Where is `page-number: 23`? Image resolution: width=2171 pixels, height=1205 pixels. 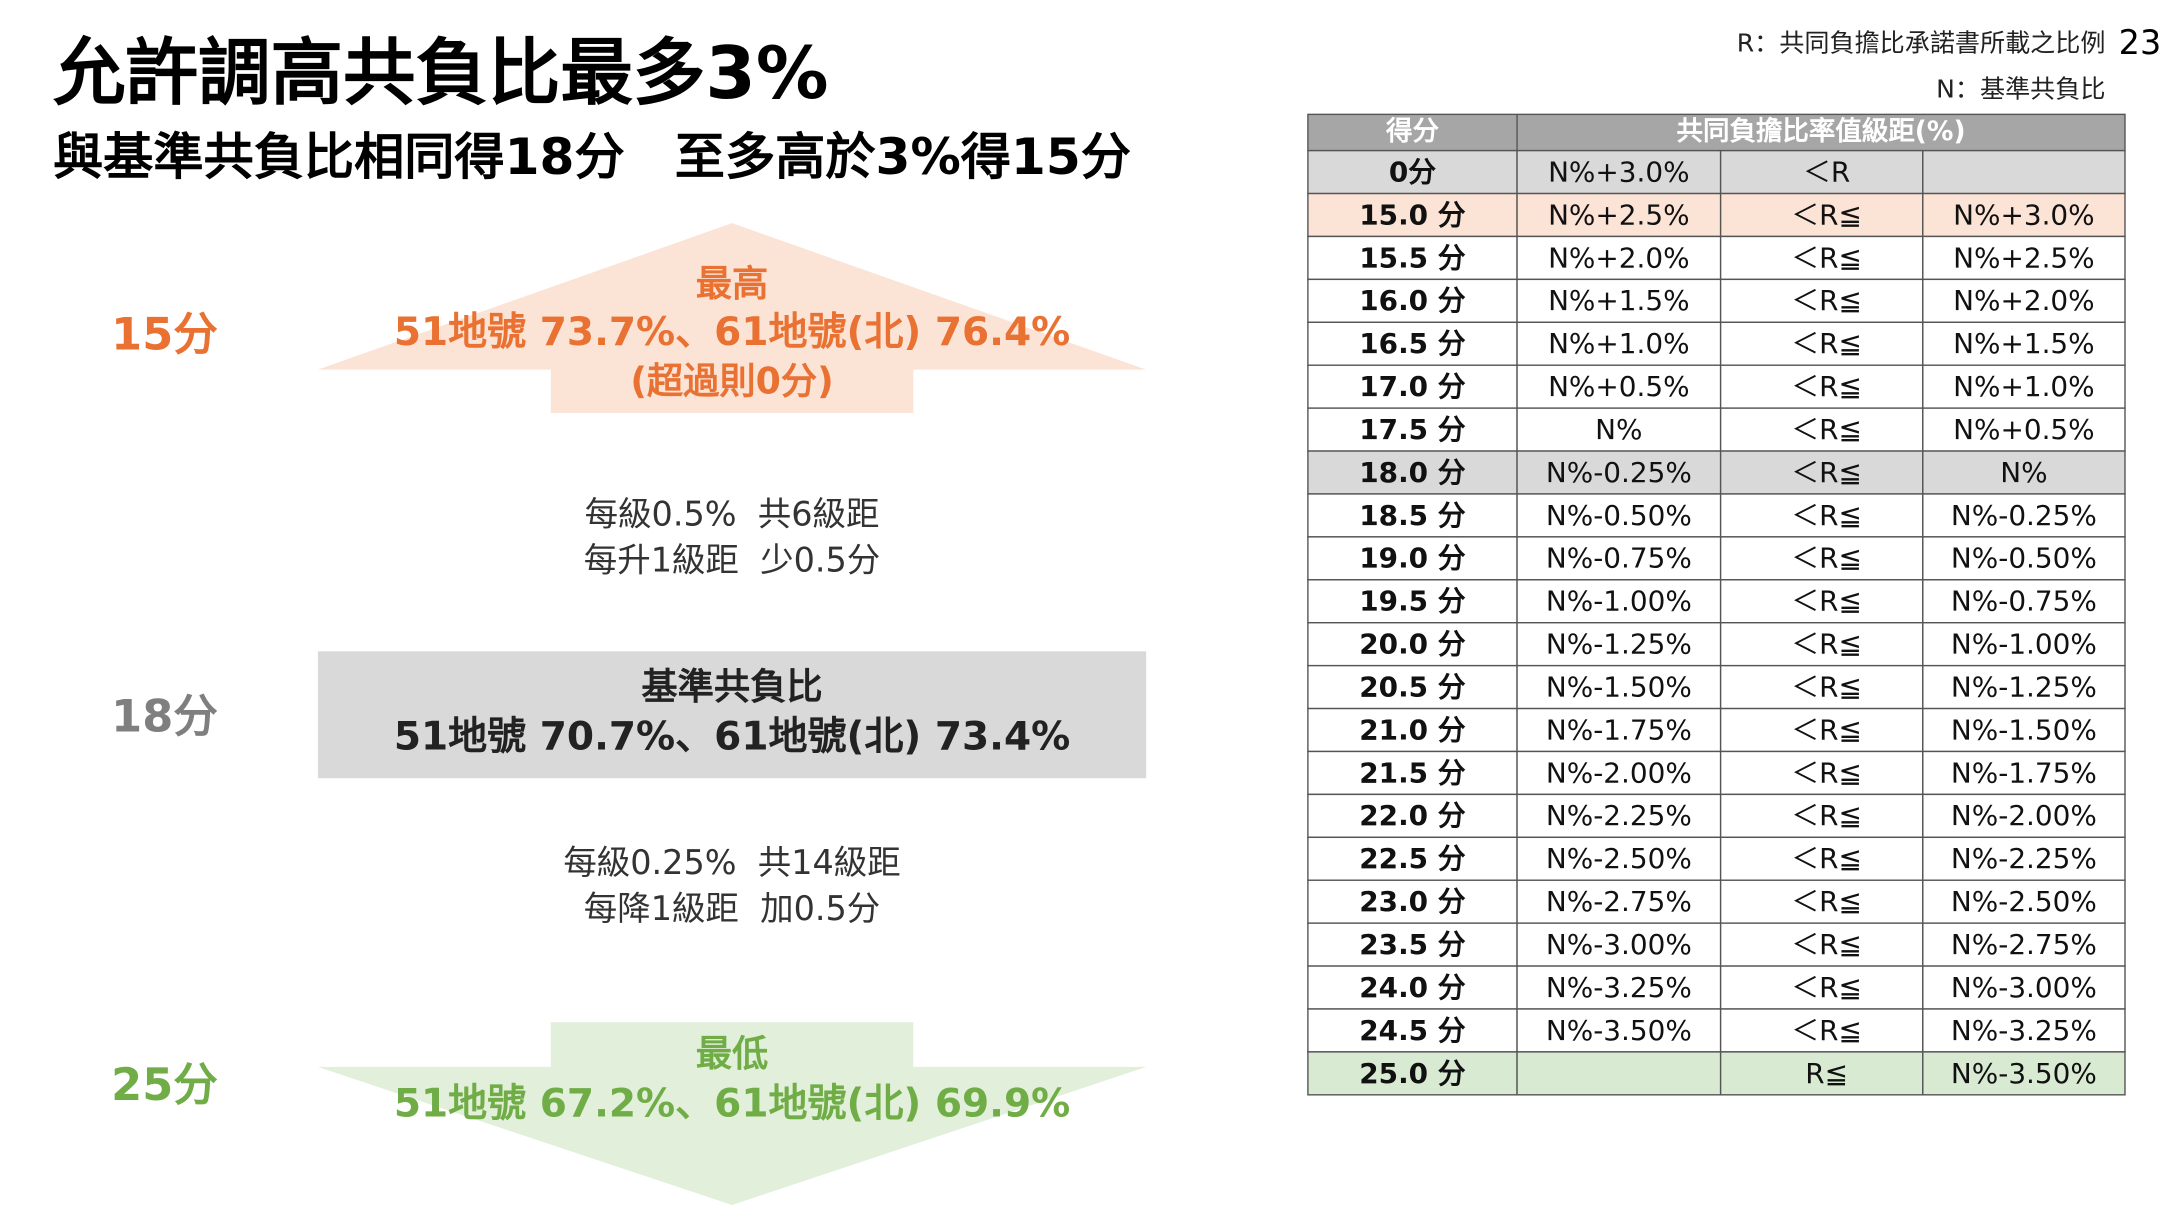
page-number: 23 is located at coordinates (2140, 42).